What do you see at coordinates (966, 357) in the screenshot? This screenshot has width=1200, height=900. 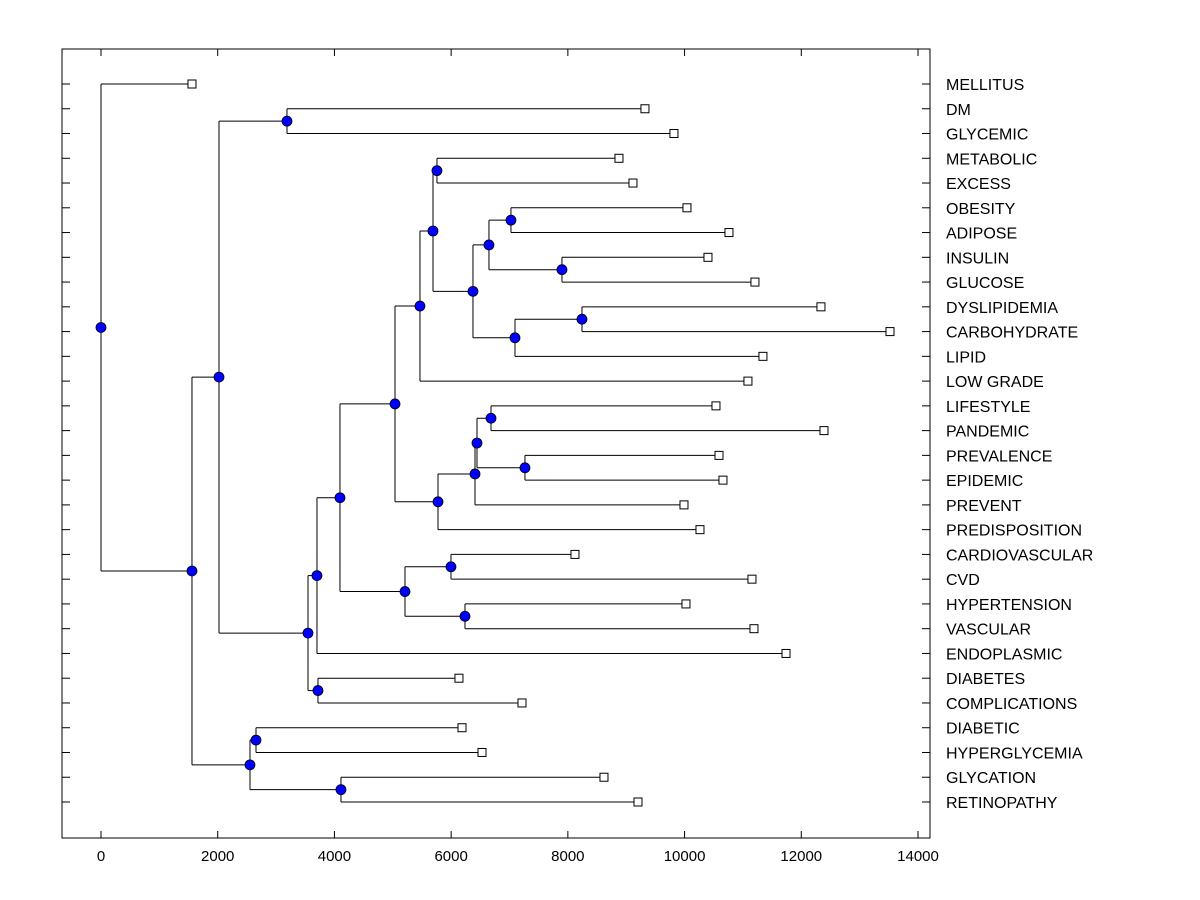 I see `leaf-label: LIPID` at bounding box center [966, 357].